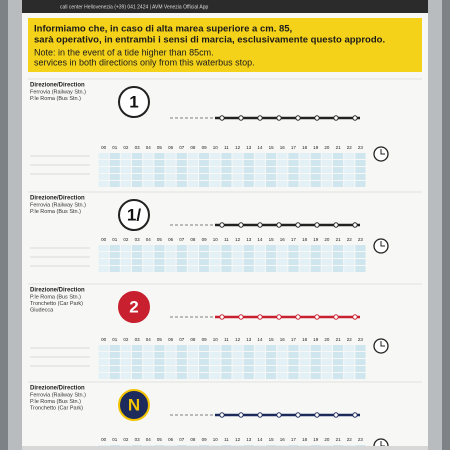 This screenshot has height=450, width=450. I want to click on hour-header: 02, so click(126, 239).